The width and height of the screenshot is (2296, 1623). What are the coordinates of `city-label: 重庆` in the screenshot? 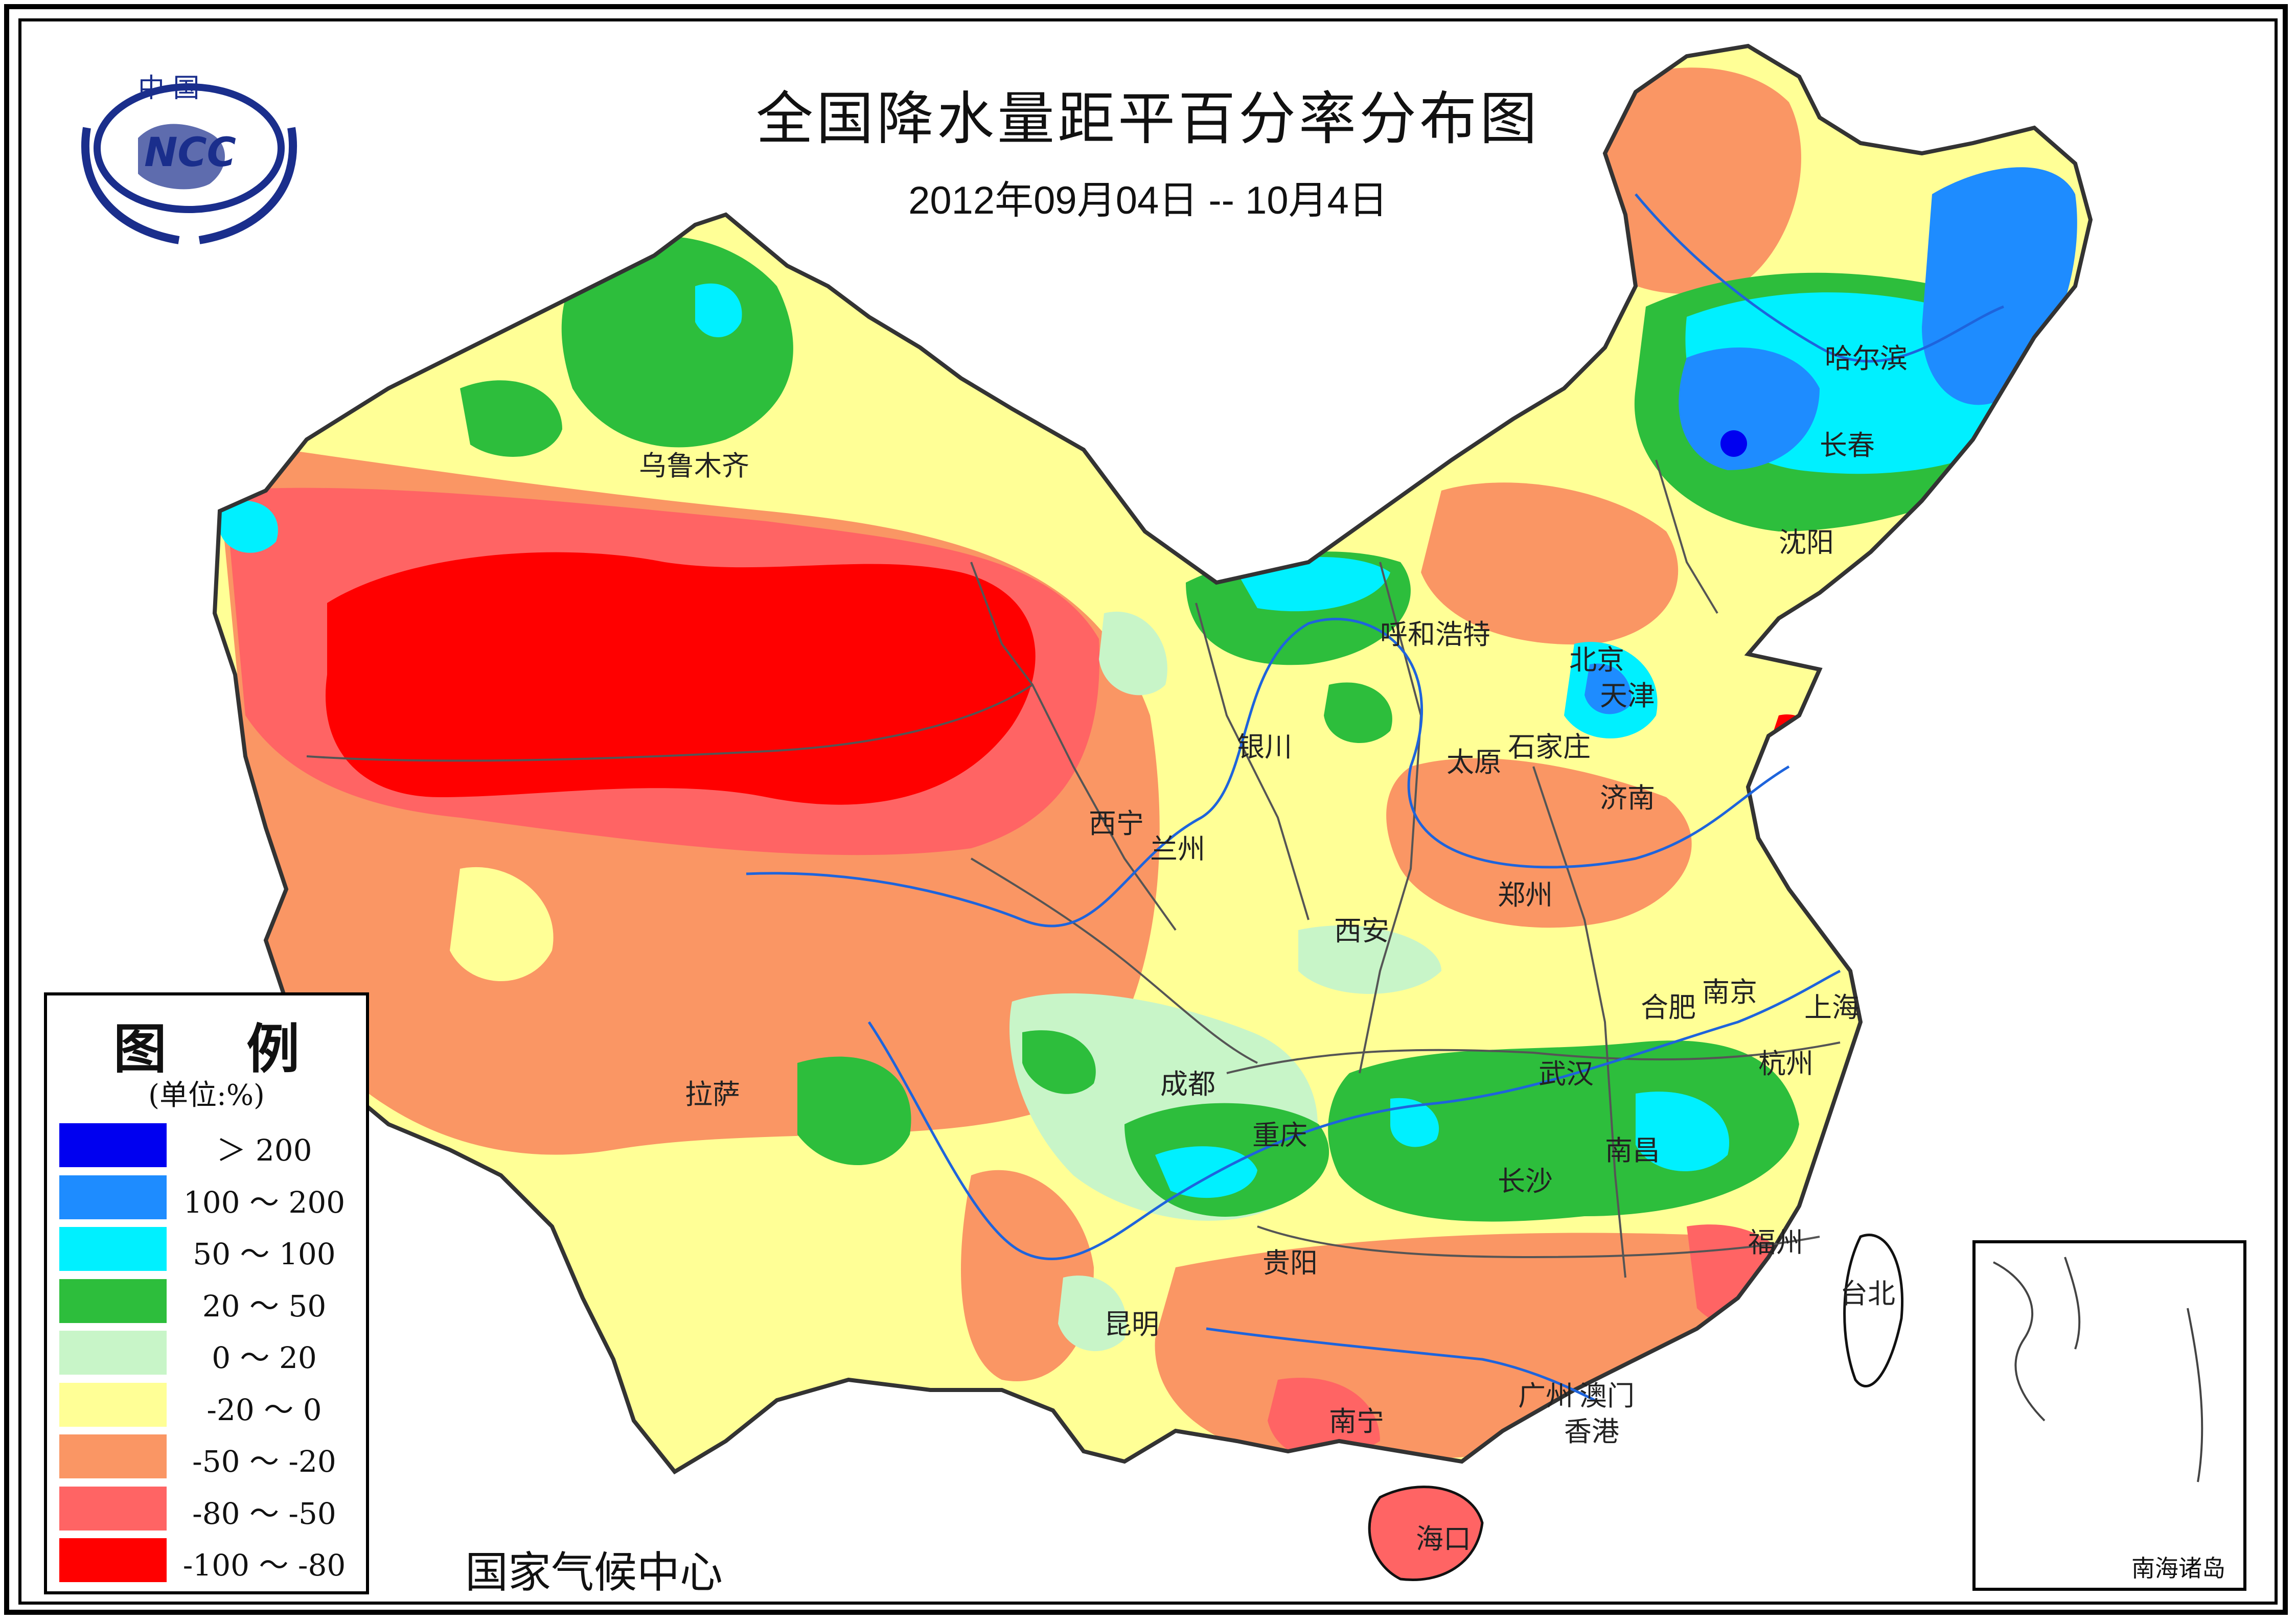 It's located at (1279, 1135).